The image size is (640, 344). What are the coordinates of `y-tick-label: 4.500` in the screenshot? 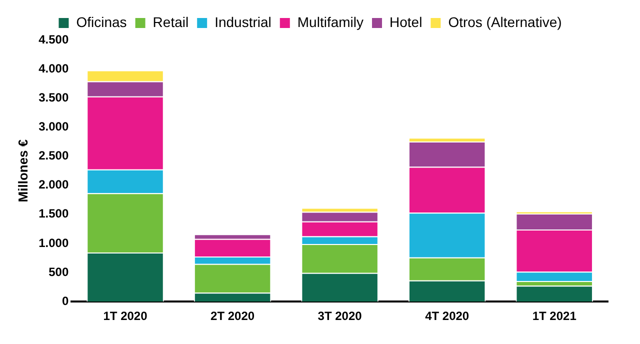 It's located at (53, 39).